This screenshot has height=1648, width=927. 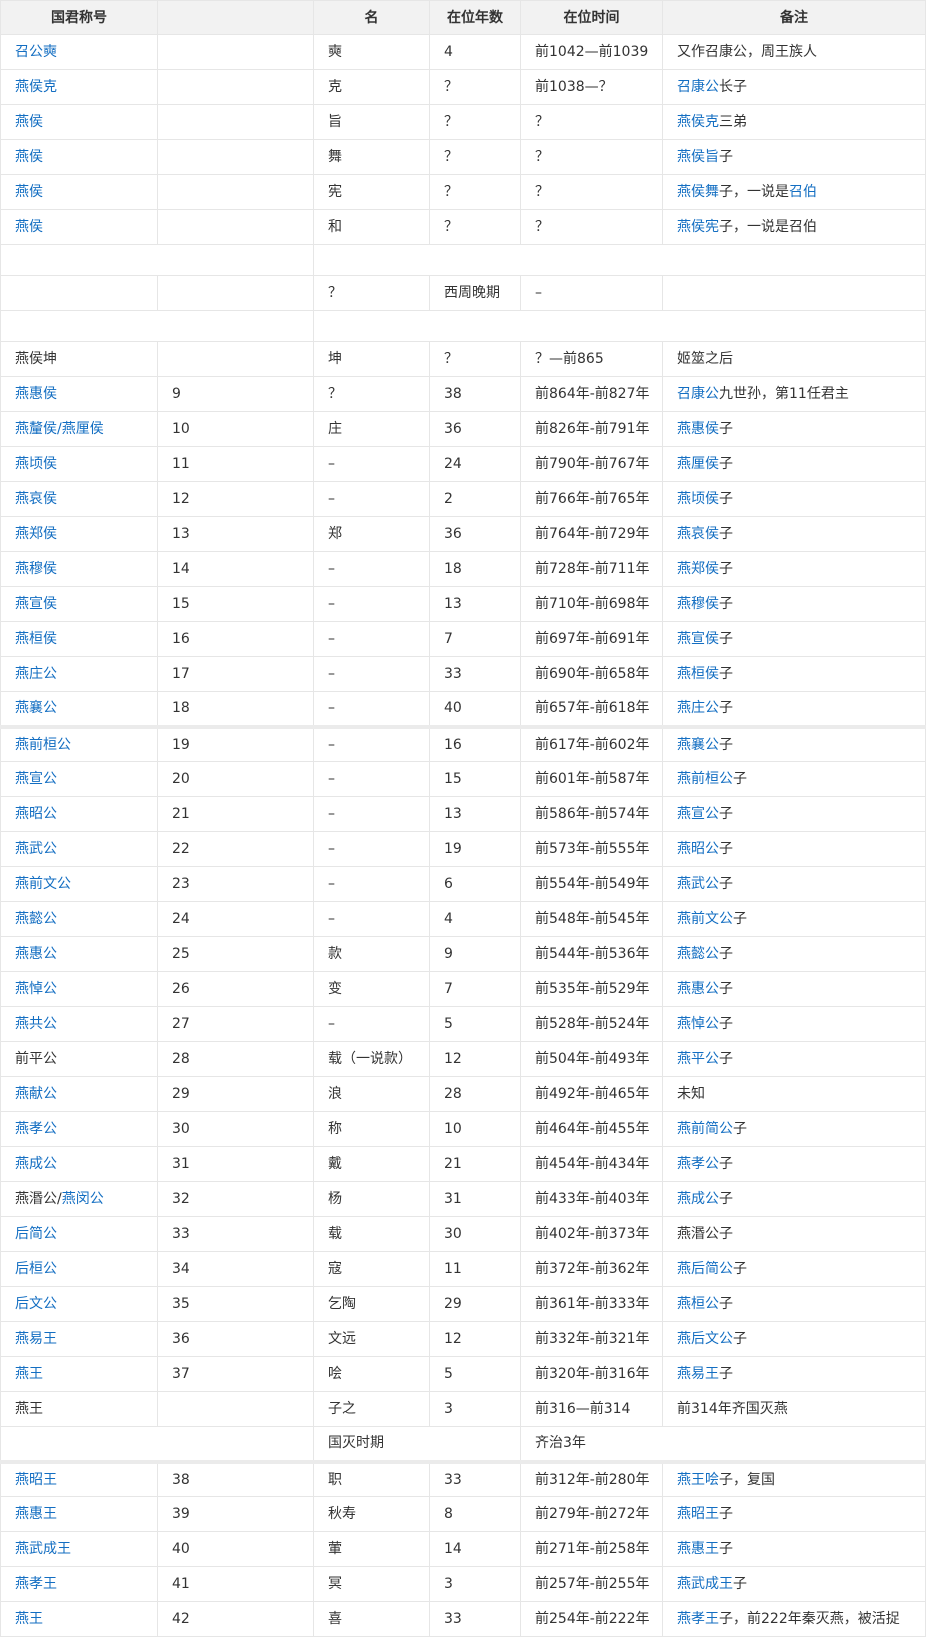 What do you see at coordinates (43, 1549) in the screenshot?
I see `ruler-title-link: 燕武成王` at bounding box center [43, 1549].